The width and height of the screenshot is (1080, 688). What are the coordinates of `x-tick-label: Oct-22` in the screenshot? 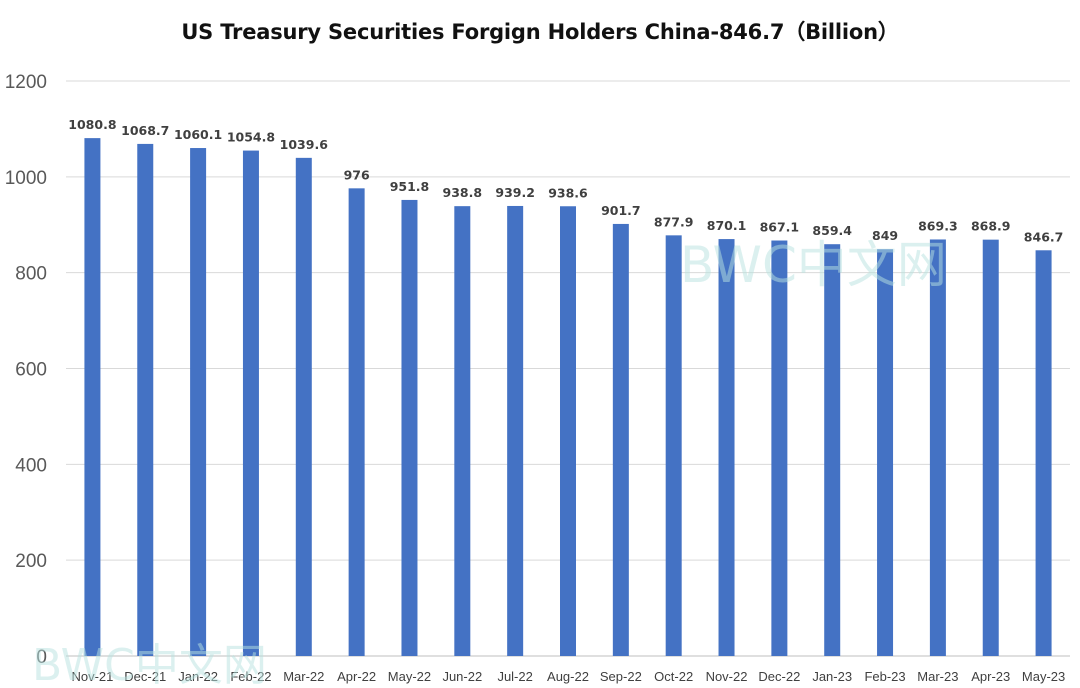 It's located at (673, 676).